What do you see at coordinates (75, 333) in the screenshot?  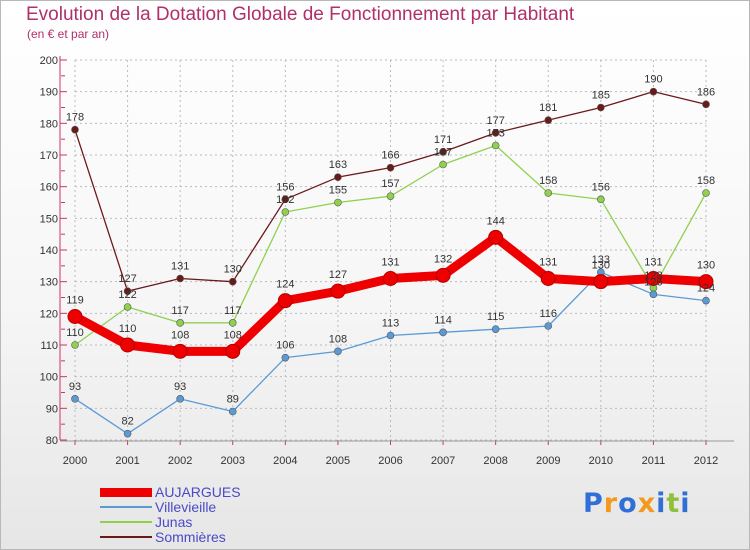 I see `data-label-junas-2000: 110` at bounding box center [75, 333].